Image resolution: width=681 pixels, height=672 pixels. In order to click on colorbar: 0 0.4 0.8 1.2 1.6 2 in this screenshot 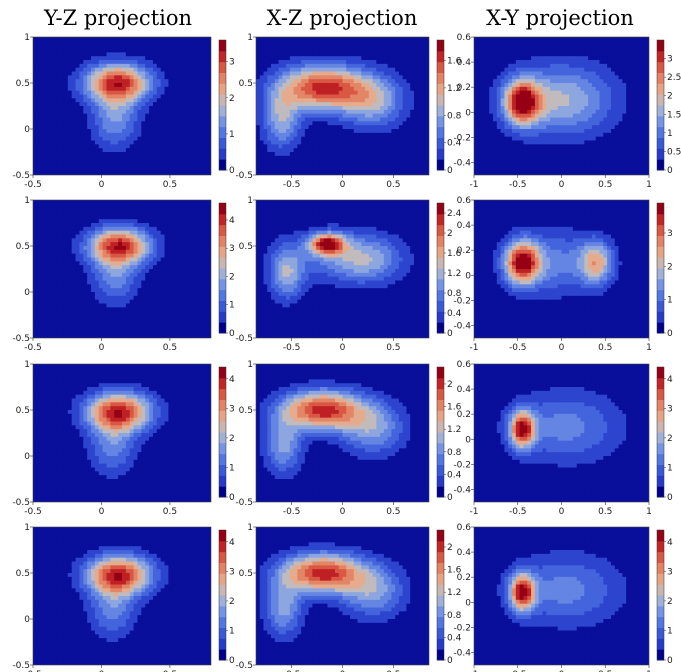, I will do `click(449, 597)`.